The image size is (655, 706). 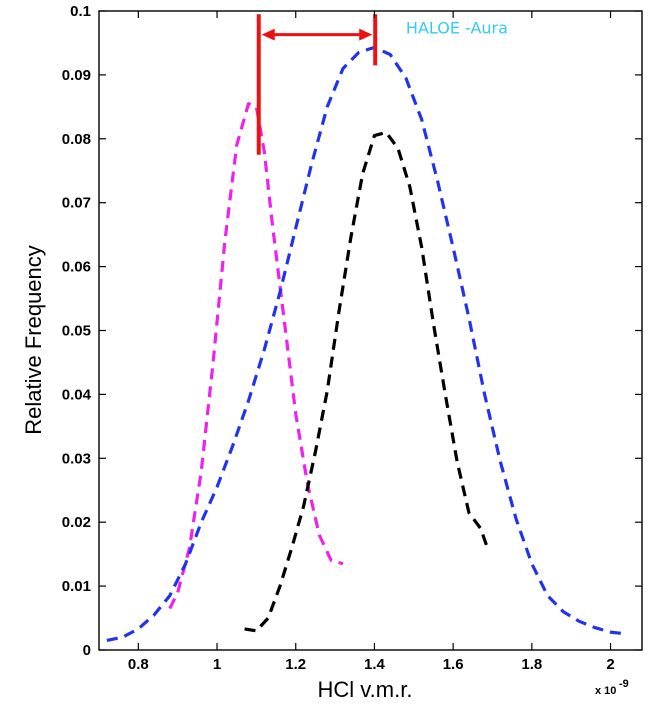 What do you see at coordinates (76, 458) in the screenshot?
I see `y-tick-label: 0.03` at bounding box center [76, 458].